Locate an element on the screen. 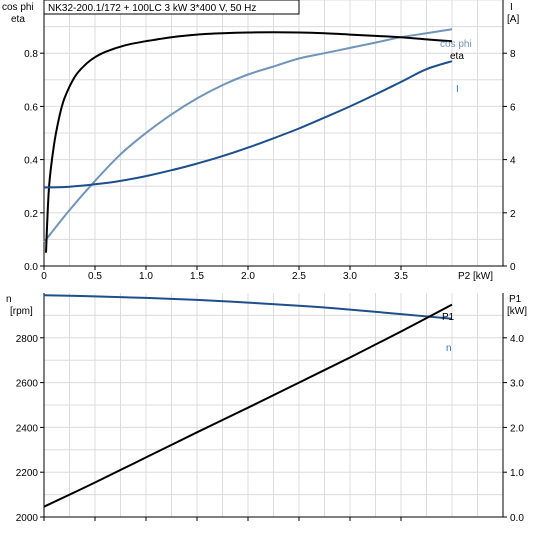 Image resolution: width=533 pixels, height=533 pixels. top-left-y-tick-label: 0.4 is located at coordinates (31, 161).